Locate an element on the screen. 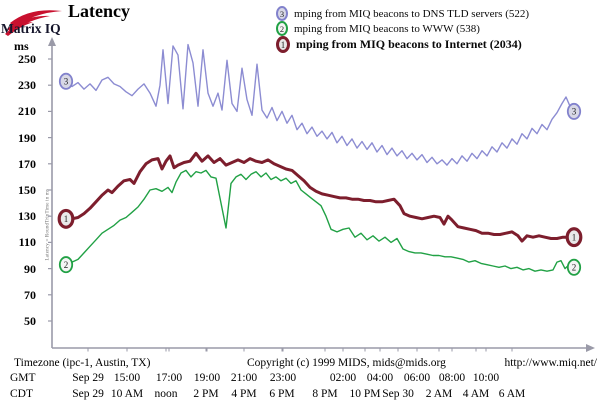 The image size is (600, 403). x-tick-label-cdt: 2 PM is located at coordinates (206, 394).